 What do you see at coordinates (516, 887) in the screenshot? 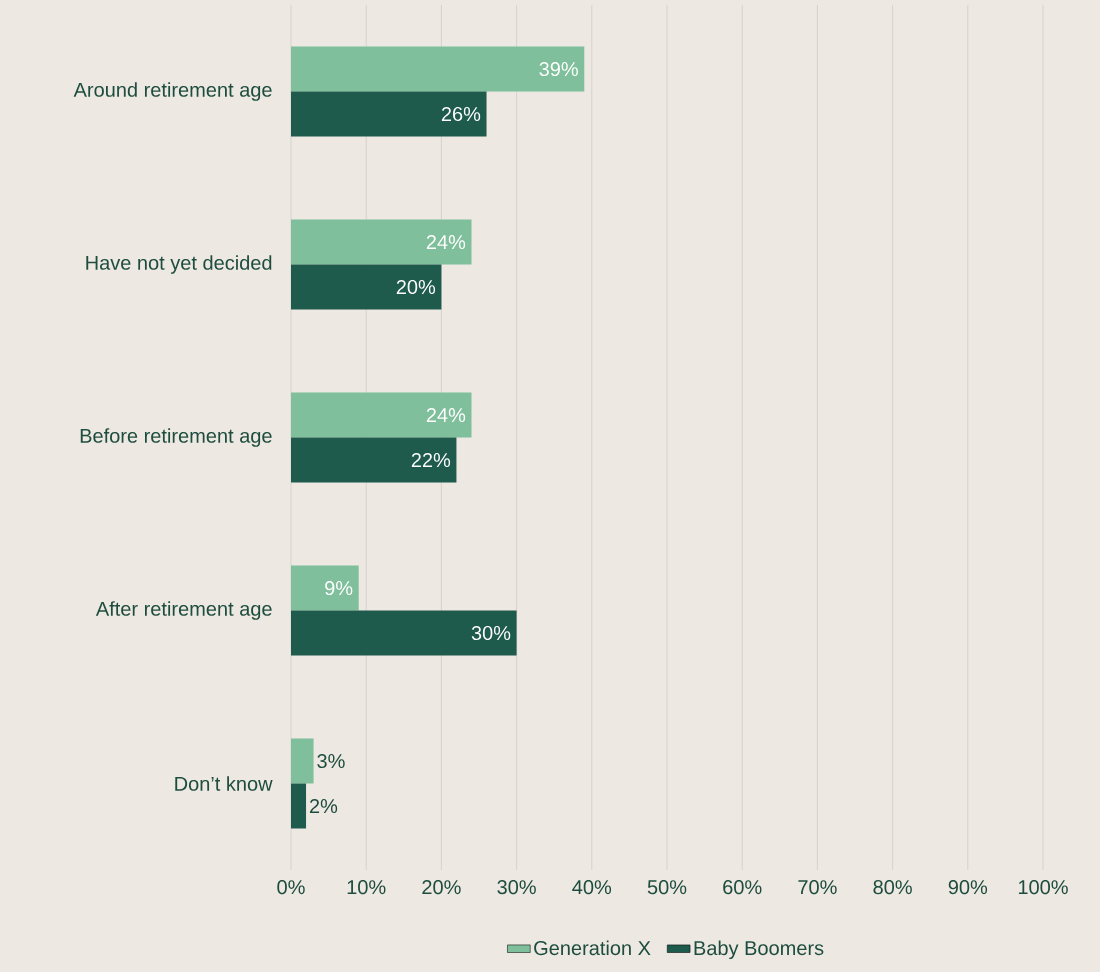
I see `x-tick-label: 30%` at bounding box center [516, 887].